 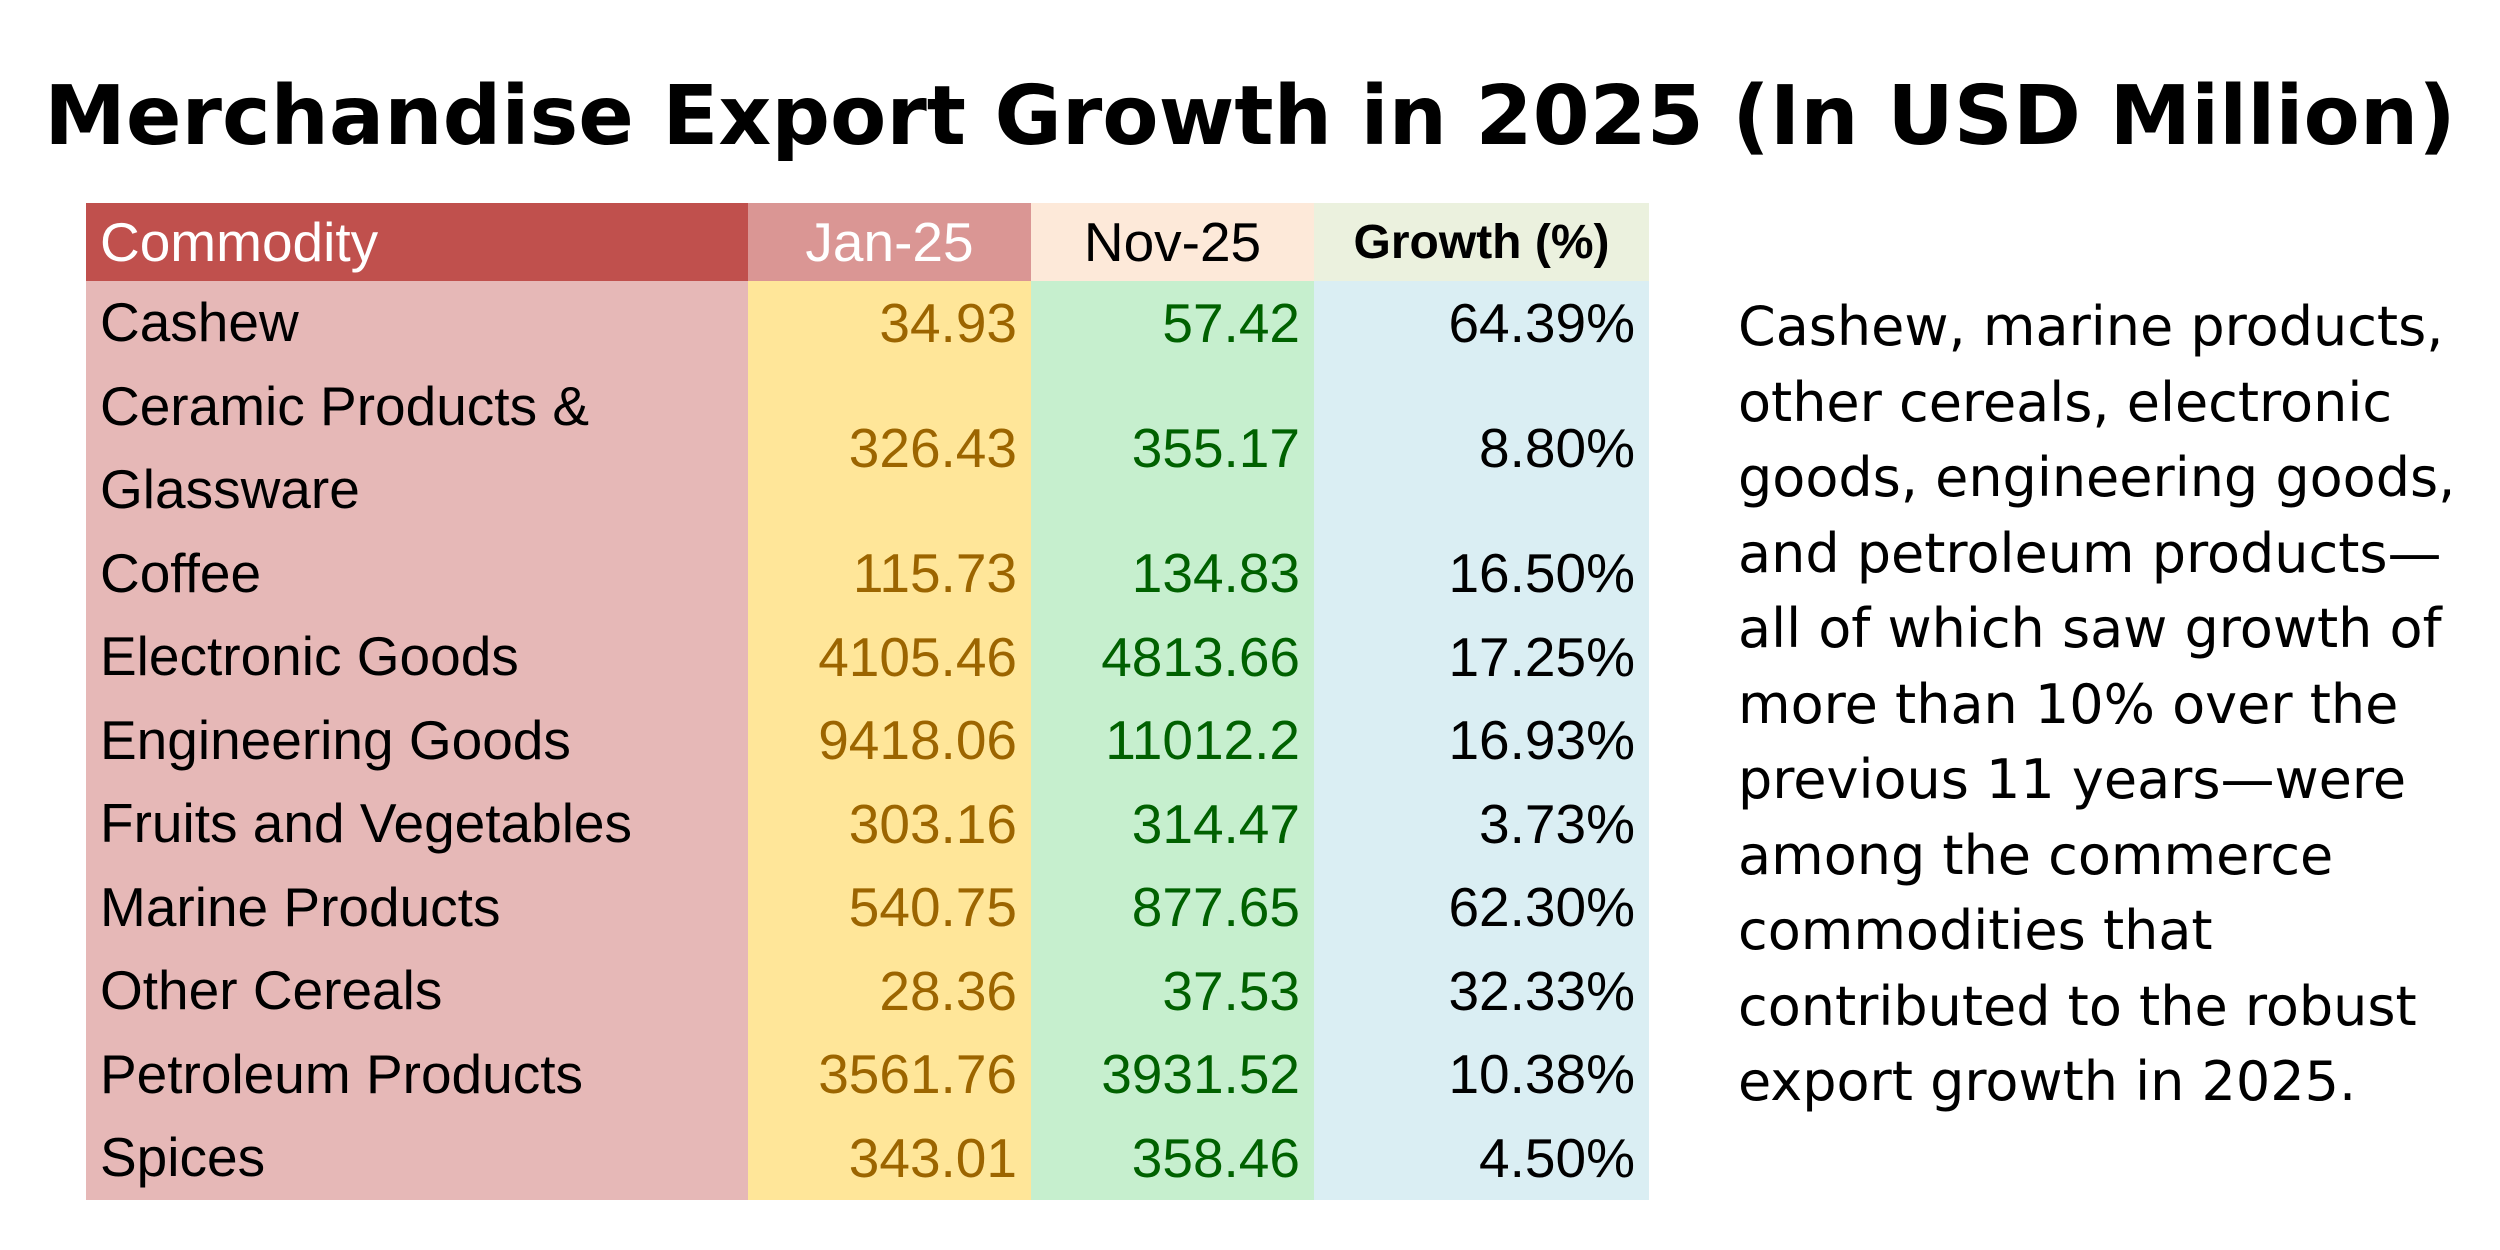 What do you see at coordinates (889, 824) in the screenshot?
I see `jan-value-cell: 303.16` at bounding box center [889, 824].